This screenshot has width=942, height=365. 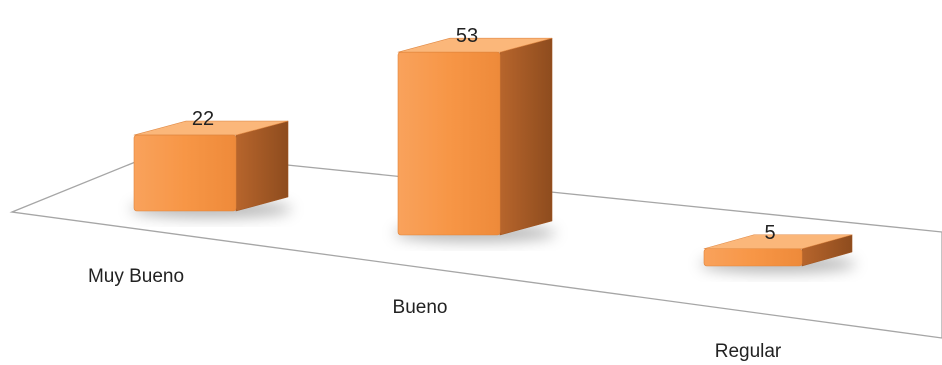 I want to click on x-tick-label: Regular, so click(x=748, y=351).